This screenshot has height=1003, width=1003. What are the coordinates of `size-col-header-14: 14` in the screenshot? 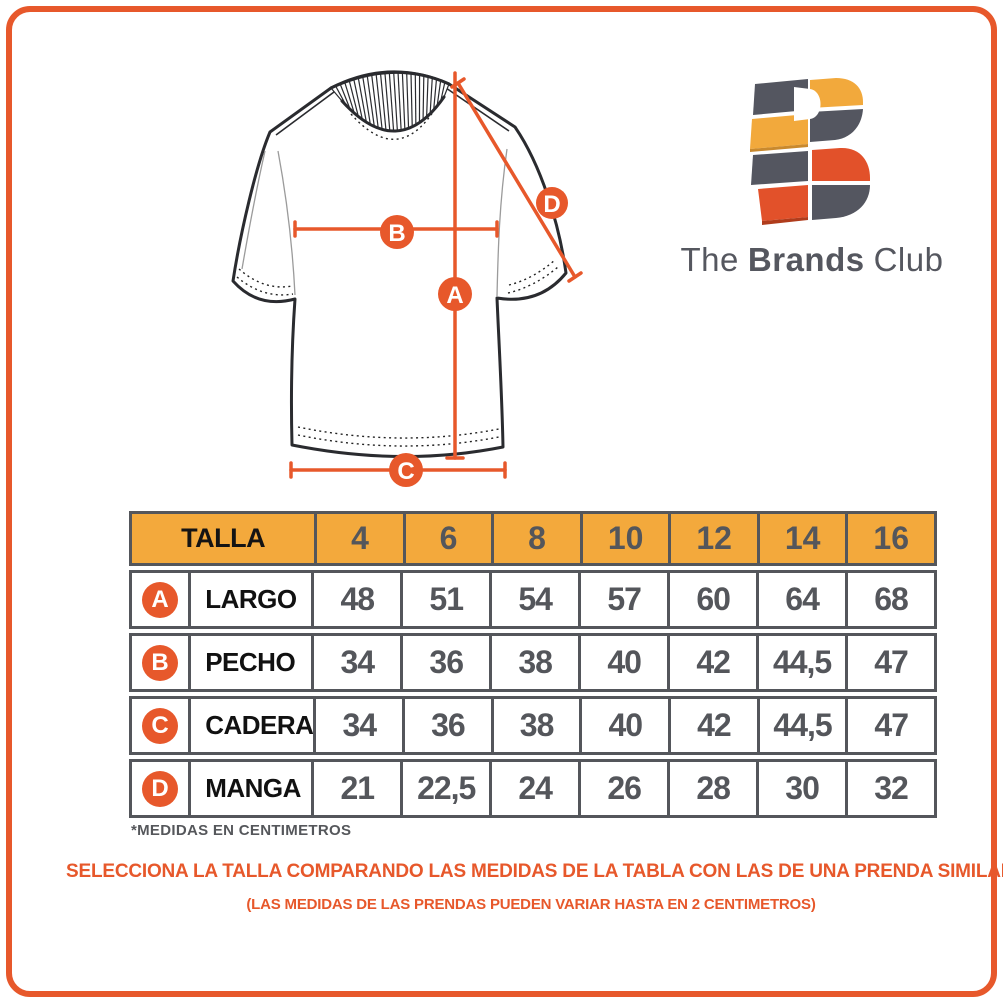 It's located at (802, 538).